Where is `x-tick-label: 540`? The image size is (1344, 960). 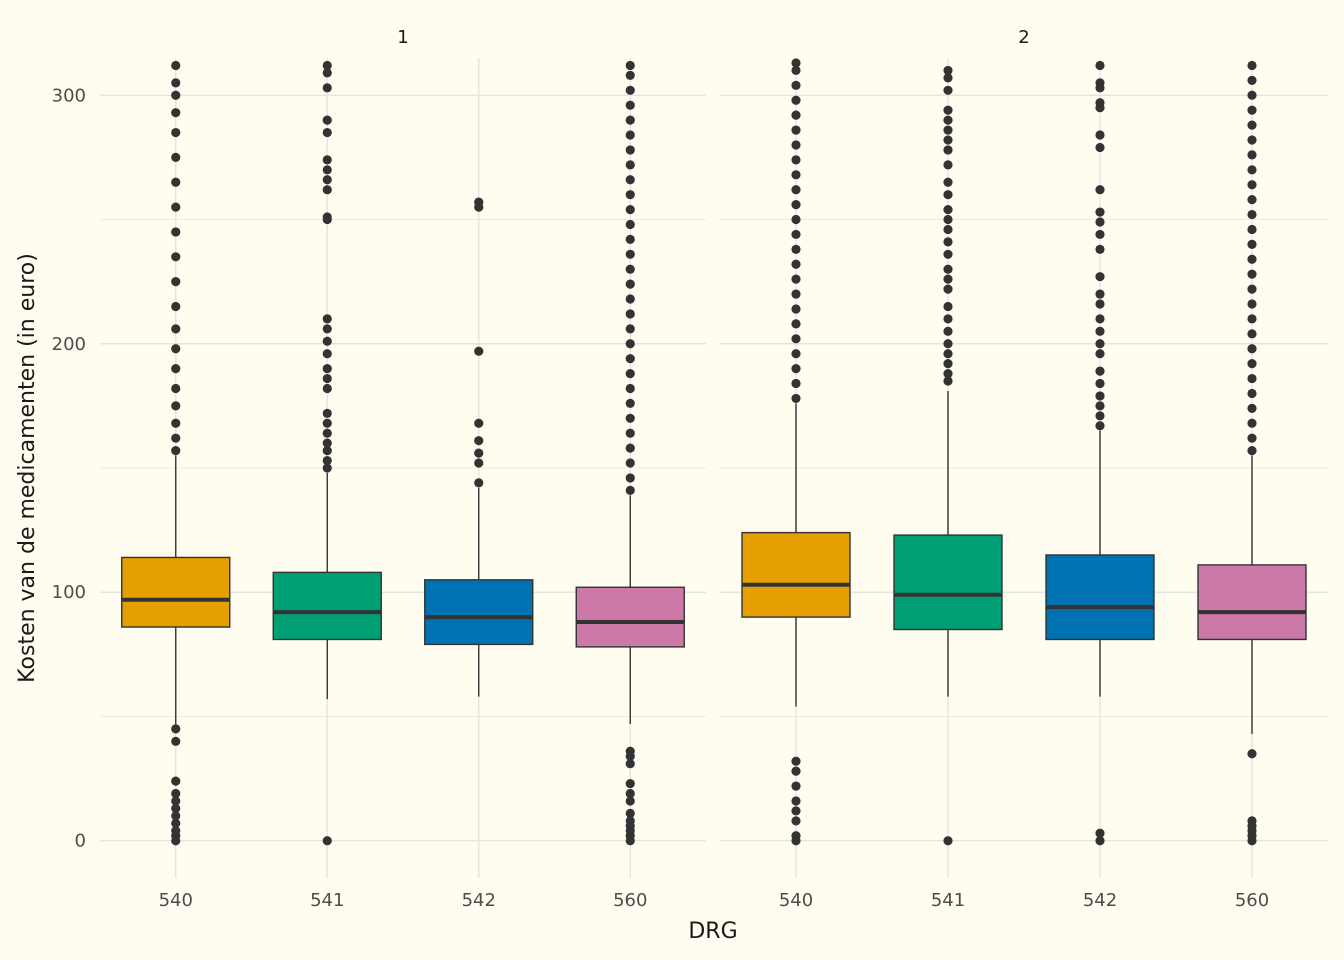 x-tick-label: 540 is located at coordinates (176, 900).